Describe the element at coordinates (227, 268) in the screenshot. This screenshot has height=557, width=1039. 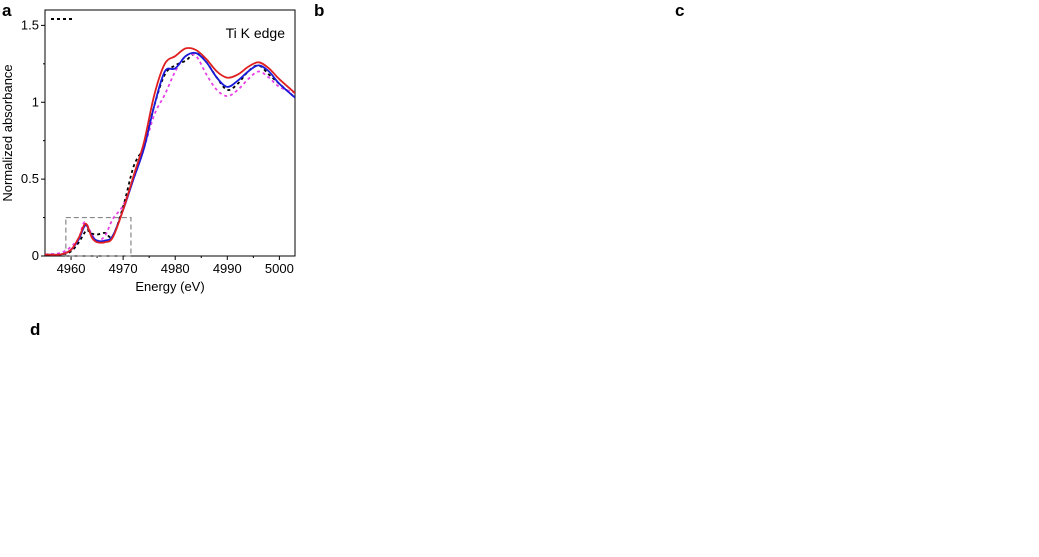
I see `x-tick-label: 4990` at that location.